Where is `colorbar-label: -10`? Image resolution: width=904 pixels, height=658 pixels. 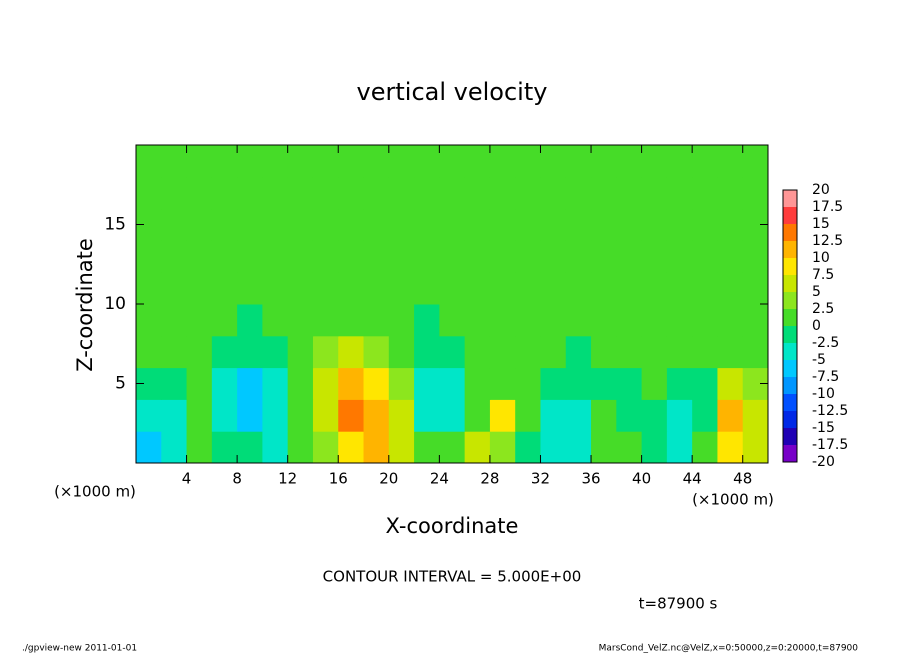 colorbar-label: -10 is located at coordinates (823, 394).